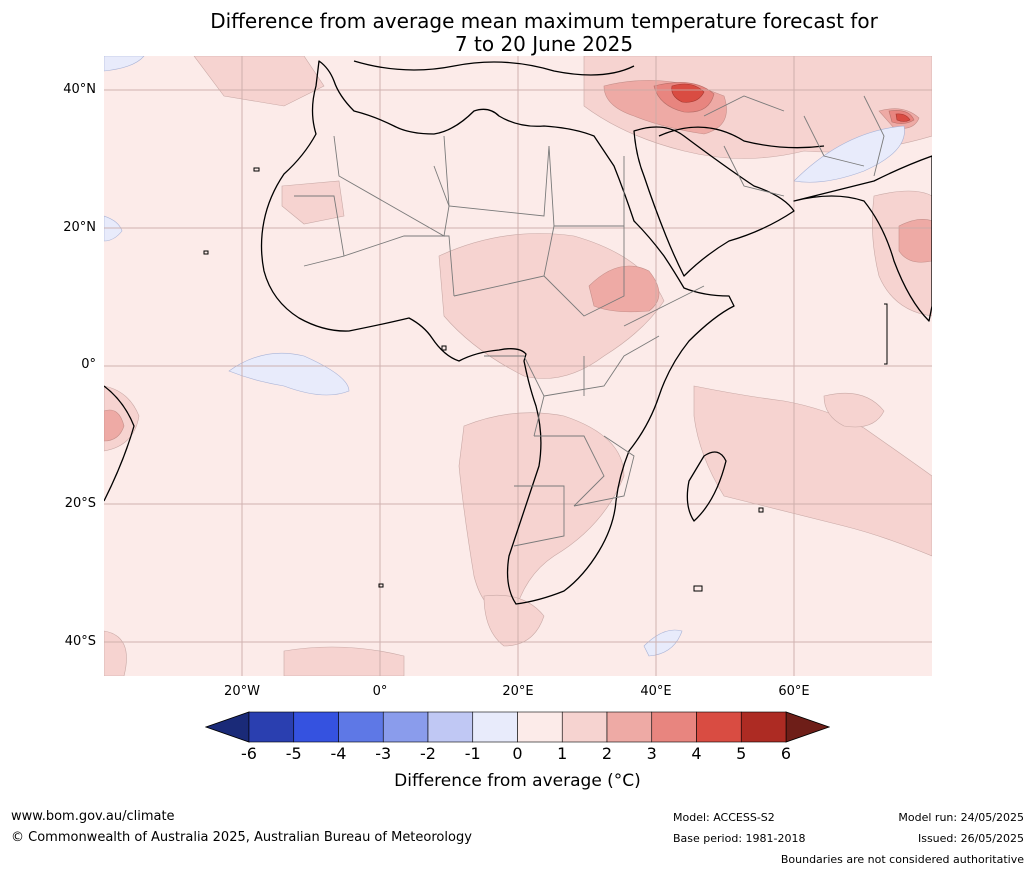 This screenshot has height=873, width=1035. I want to click on colorbar-tick-label: 0, so click(517, 753).